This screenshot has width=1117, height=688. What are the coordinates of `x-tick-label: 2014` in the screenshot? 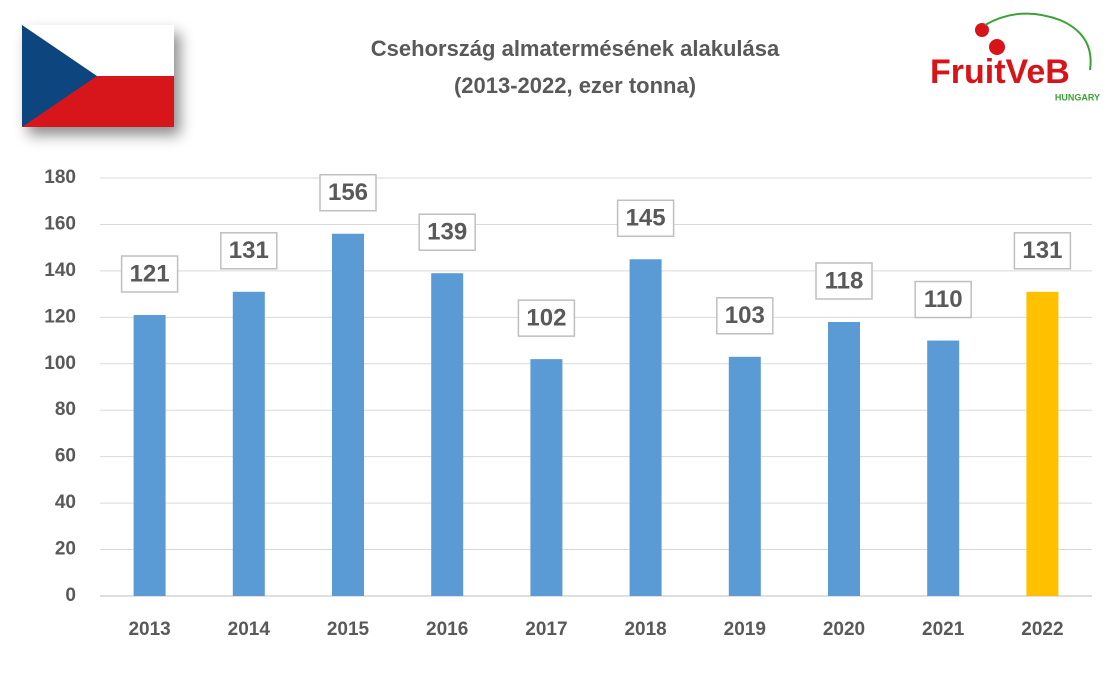 It's located at (249, 629).